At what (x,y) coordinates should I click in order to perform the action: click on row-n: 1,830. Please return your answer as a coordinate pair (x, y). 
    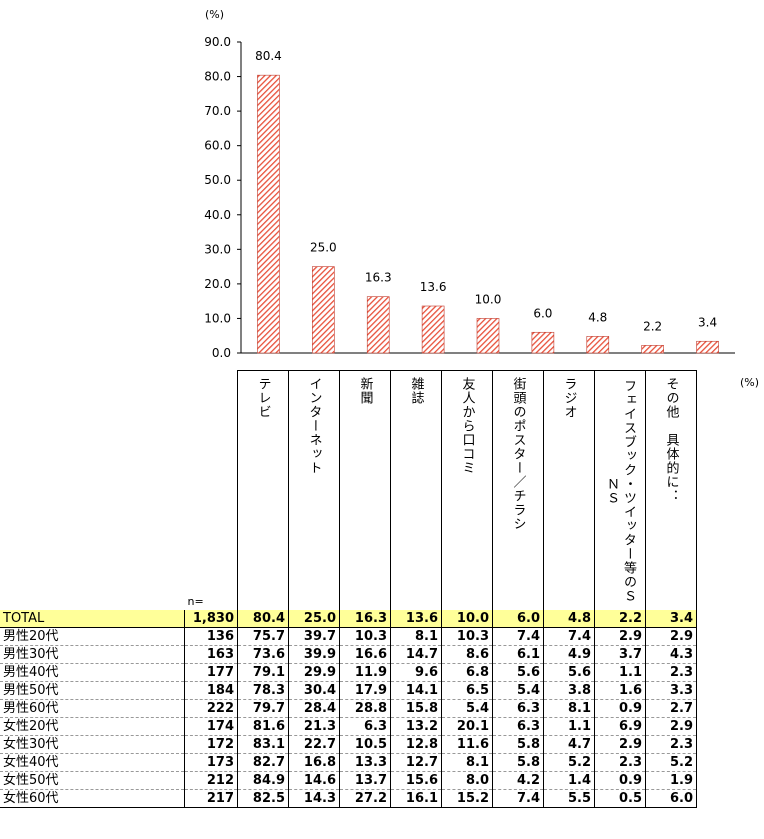
    Looking at the image, I should click on (211, 619).